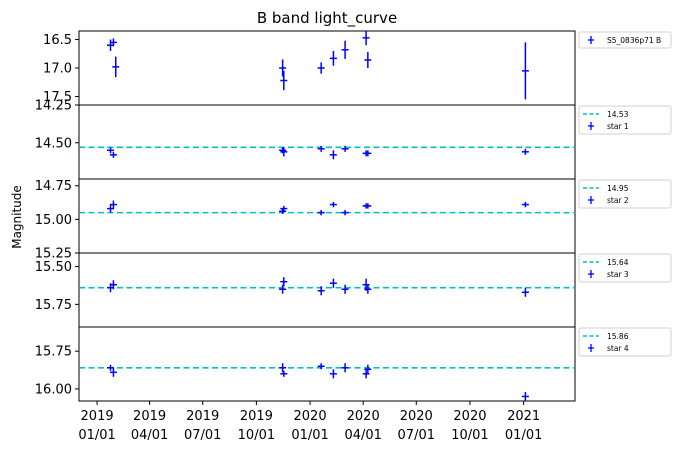 Image resolution: width=680 pixels, height=451 pixels. What do you see at coordinates (53, 389) in the screenshot?
I see `y-tick-label: 16.00` at bounding box center [53, 389].